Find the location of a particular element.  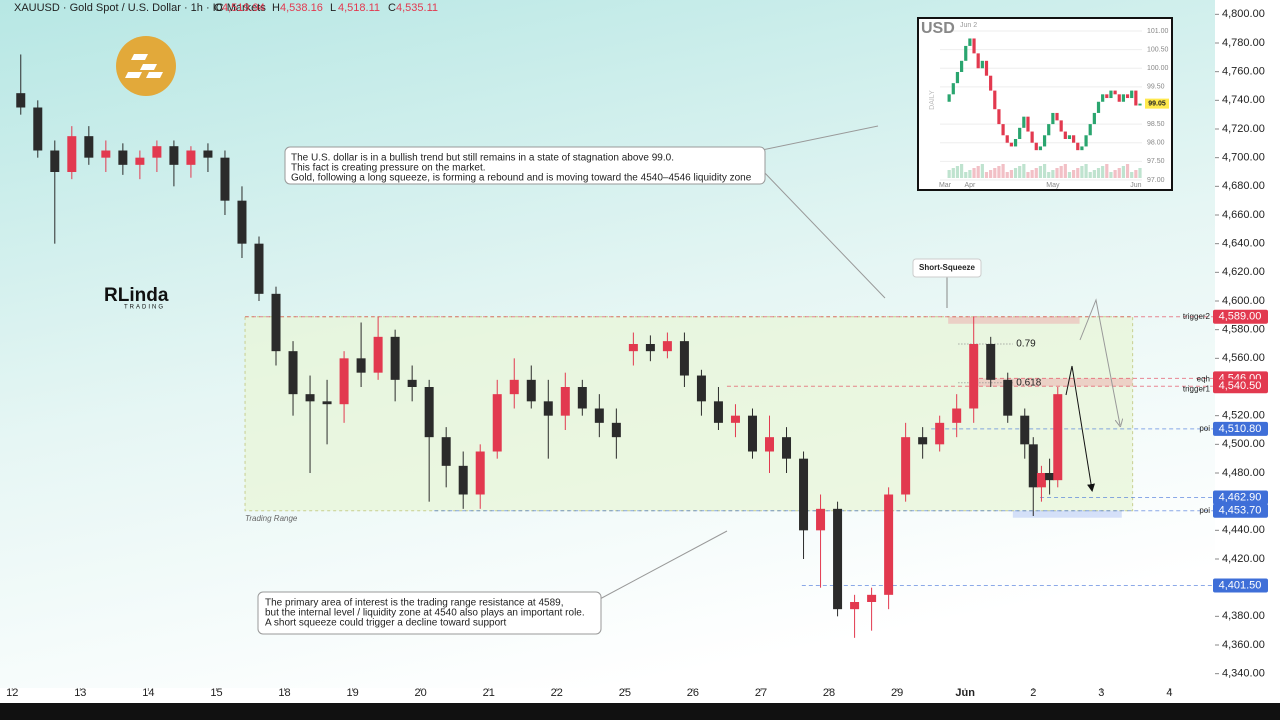

inset-y-label: 101.00 is located at coordinates (1158, 31).